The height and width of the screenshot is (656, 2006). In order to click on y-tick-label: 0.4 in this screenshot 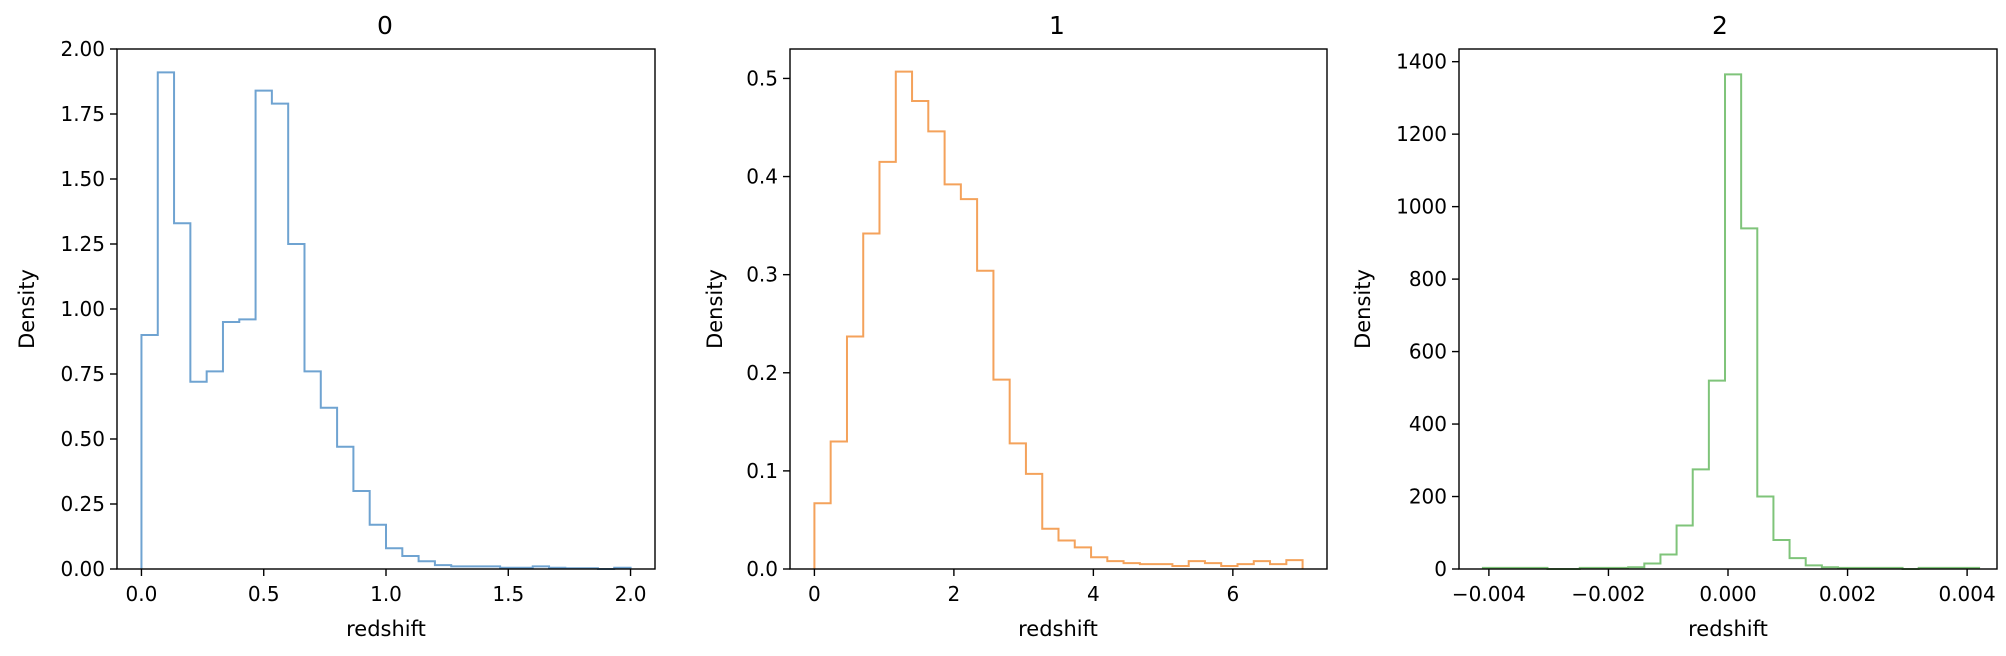, I will do `click(762, 177)`.